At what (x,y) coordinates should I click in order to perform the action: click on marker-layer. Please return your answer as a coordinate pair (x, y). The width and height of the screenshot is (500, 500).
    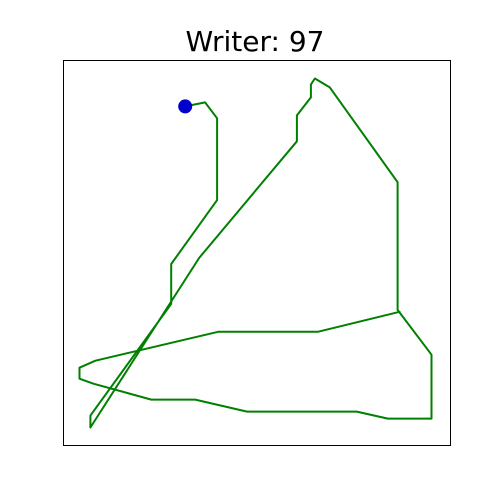
    Looking at the image, I should click on (185, 106).